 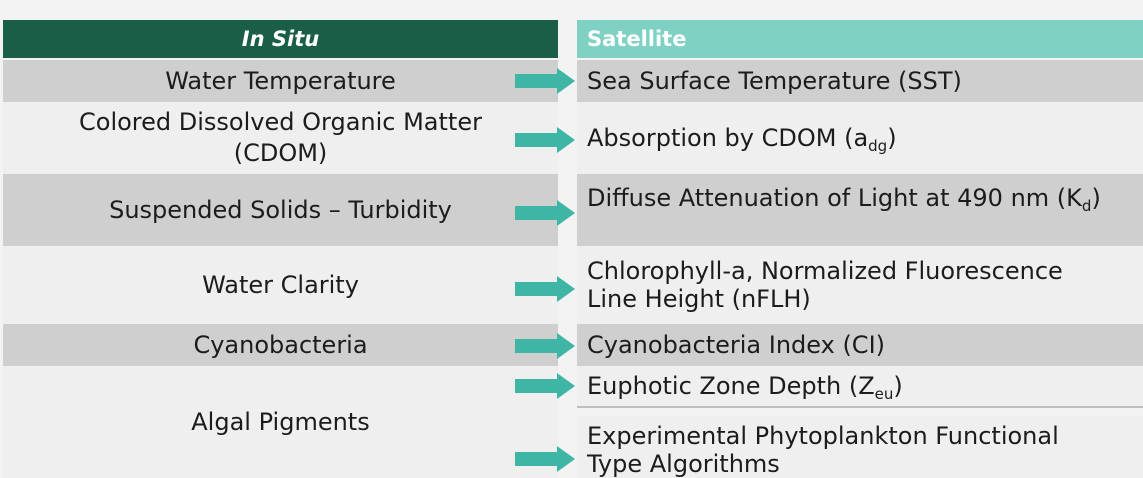 I want to click on in-situ-suspended-solids: Suspended Solids – Turbidity, so click(x=280, y=210).